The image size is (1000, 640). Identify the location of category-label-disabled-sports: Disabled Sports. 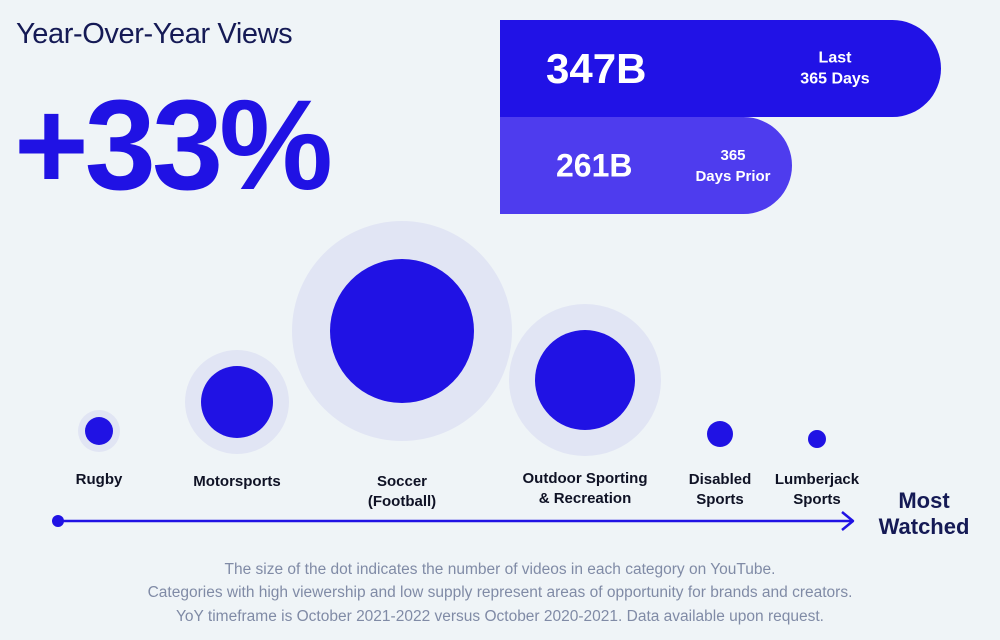
(720, 490).